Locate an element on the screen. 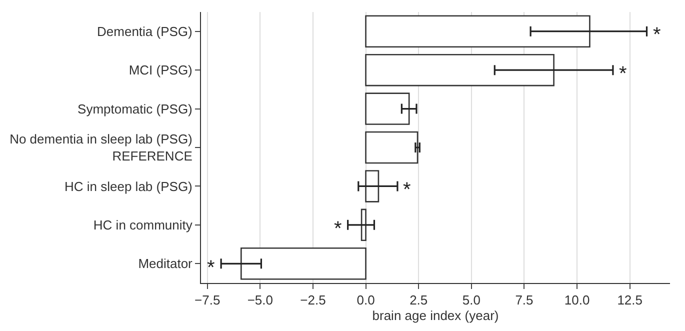 This screenshot has width=685, height=331. y-tick-label: Meditator is located at coordinates (166, 264).